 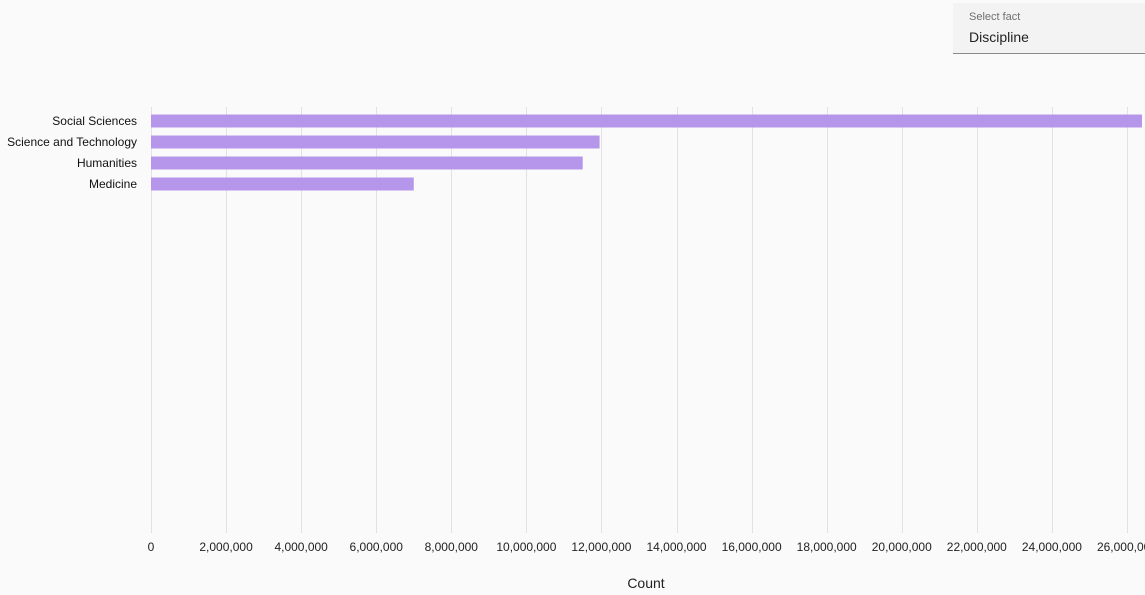 What do you see at coordinates (94, 121) in the screenshot?
I see `category-label: Social Sciences` at bounding box center [94, 121].